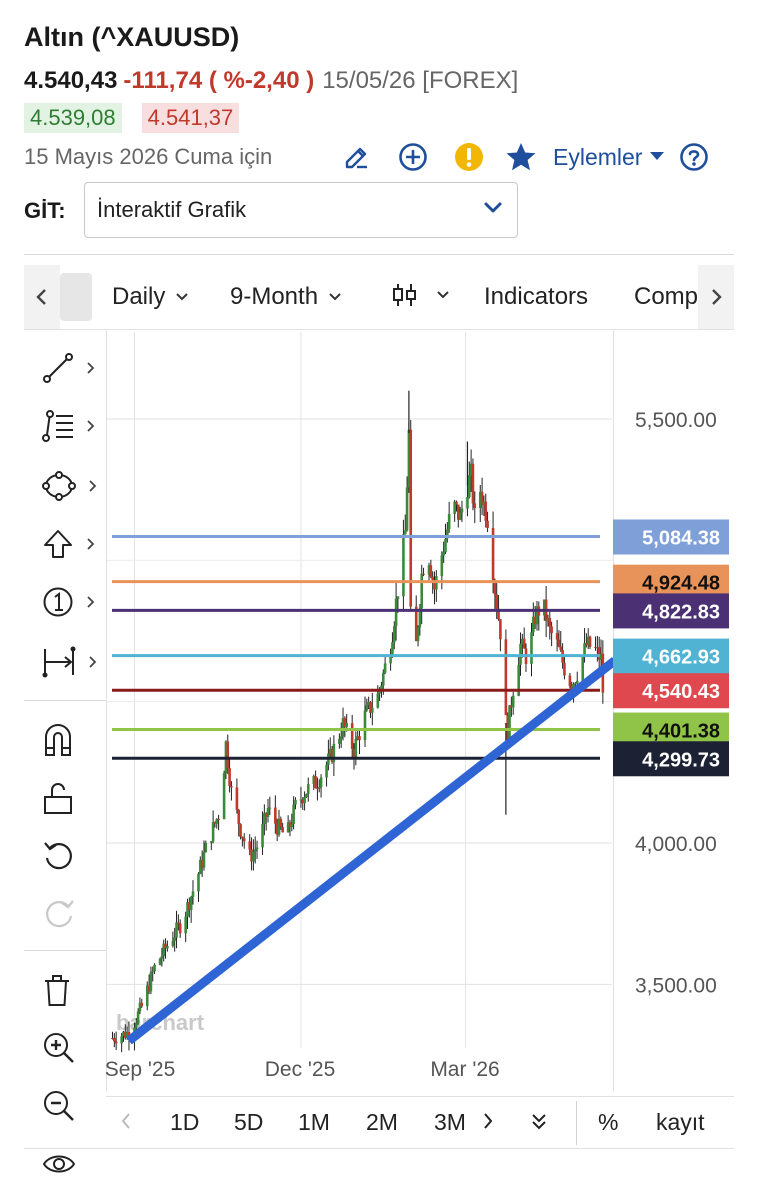 Image resolution: width=757 pixels, height=1200 pixels. What do you see at coordinates (59, 1048) in the screenshot?
I see `zoom-in-icon` at bounding box center [59, 1048].